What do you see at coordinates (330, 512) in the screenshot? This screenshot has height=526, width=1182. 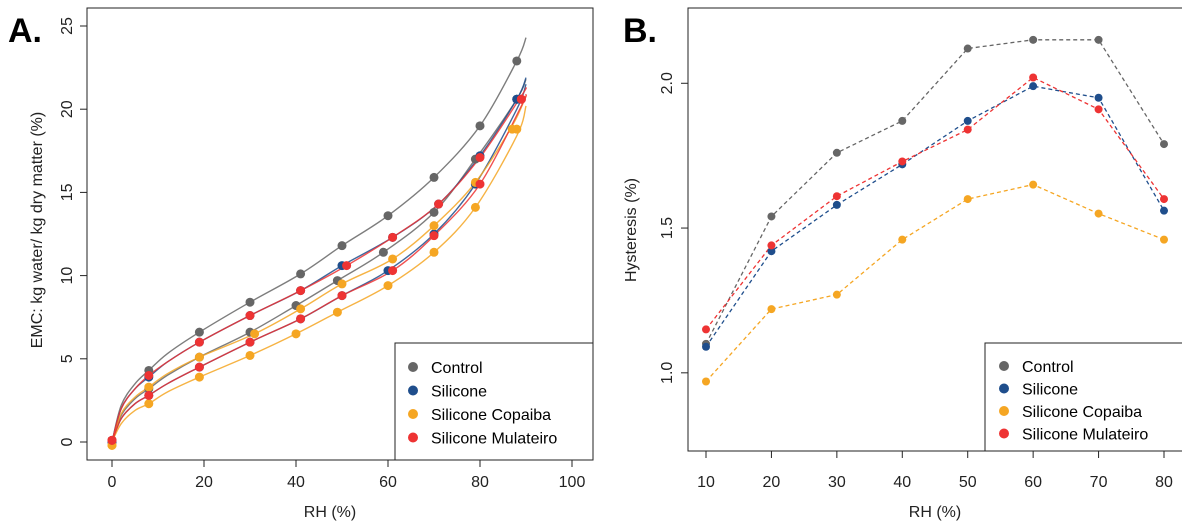 I see `panel-a-x-axis-title: RH (%)` at bounding box center [330, 512].